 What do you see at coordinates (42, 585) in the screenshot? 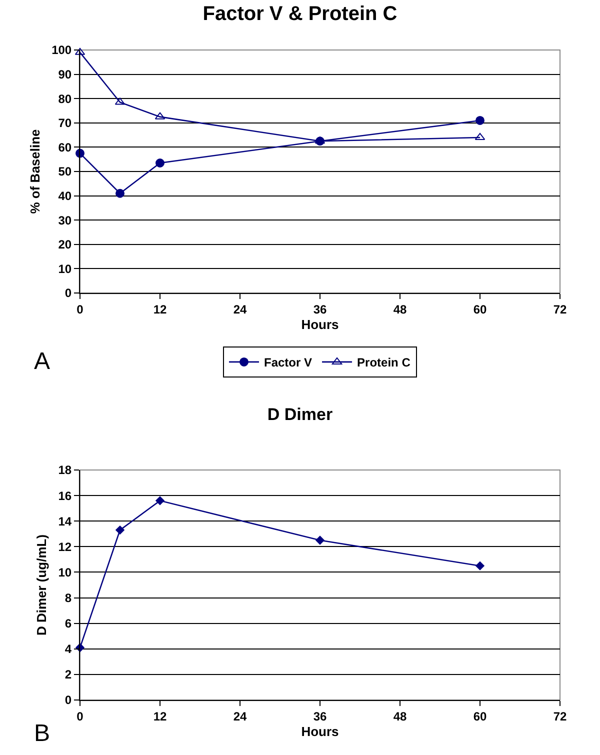
I see `y-axis-title: D Dimer (ug/mL)` at bounding box center [42, 585].